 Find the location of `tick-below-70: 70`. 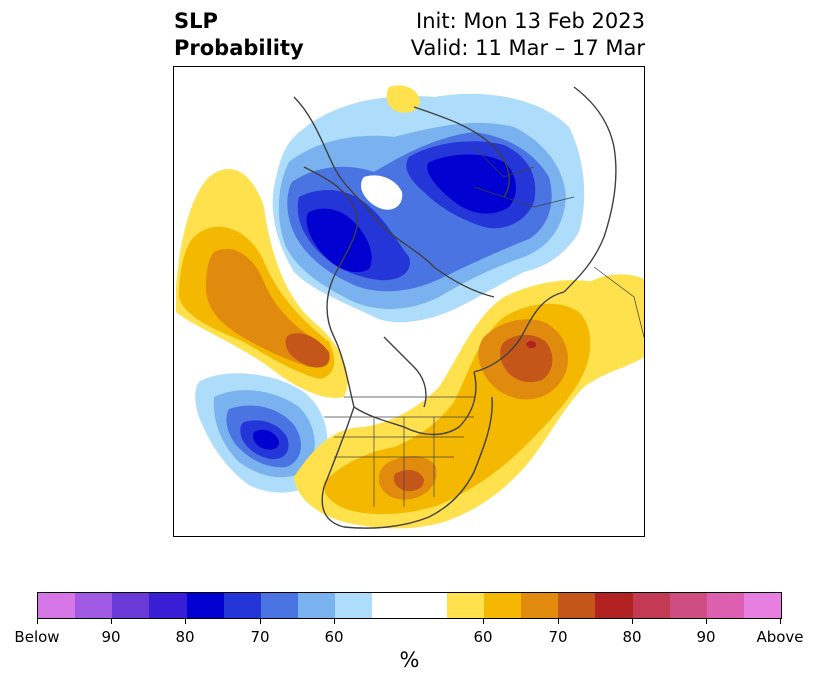

tick-below-70: 70 is located at coordinates (260, 637).